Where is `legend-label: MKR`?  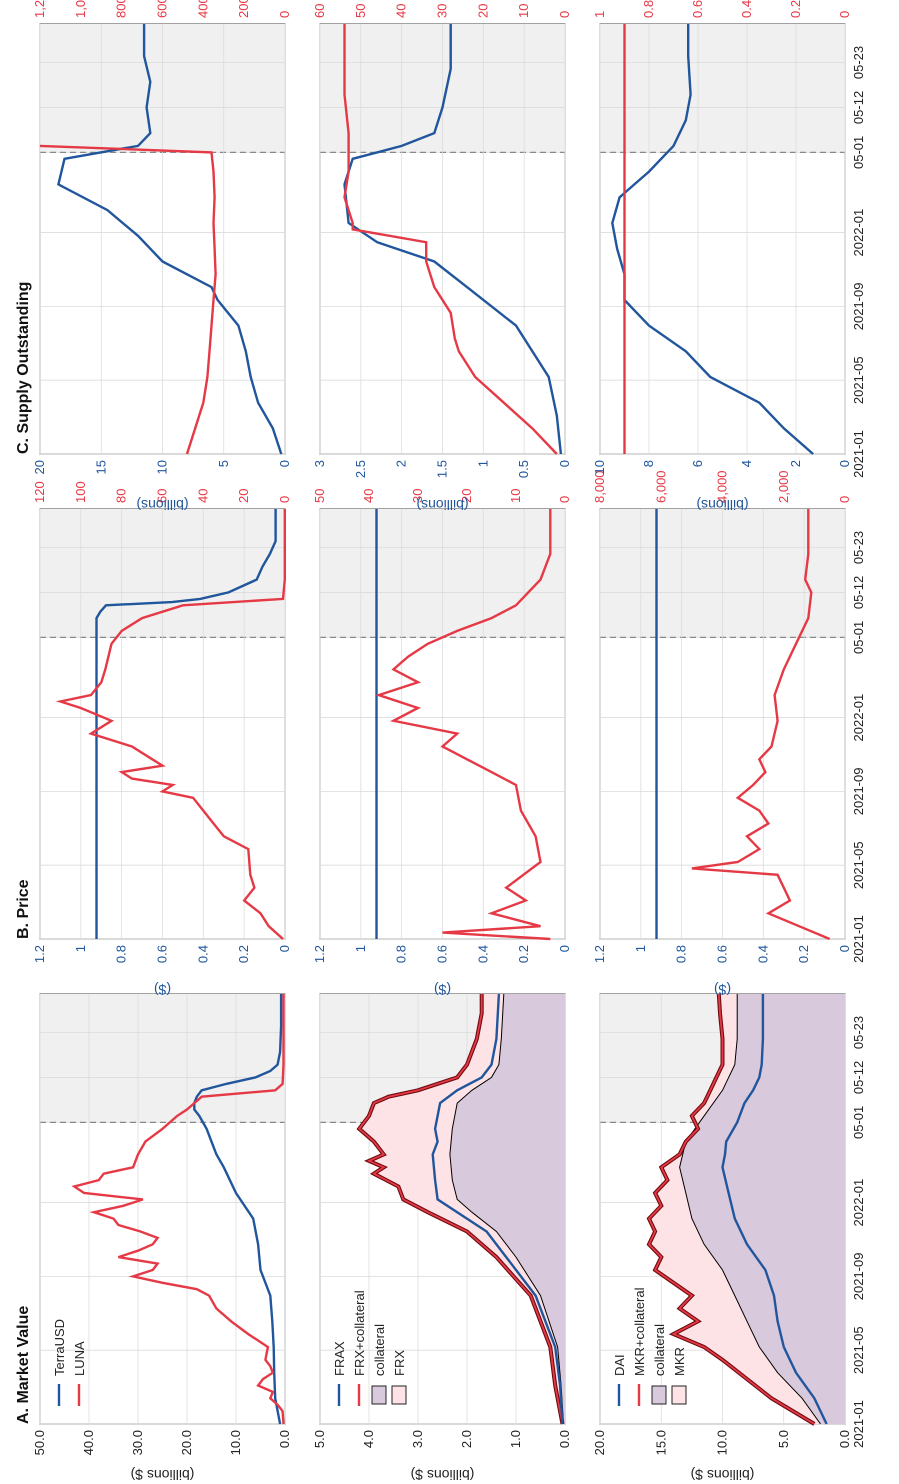 legend-label: MKR is located at coordinates (679, 1361).